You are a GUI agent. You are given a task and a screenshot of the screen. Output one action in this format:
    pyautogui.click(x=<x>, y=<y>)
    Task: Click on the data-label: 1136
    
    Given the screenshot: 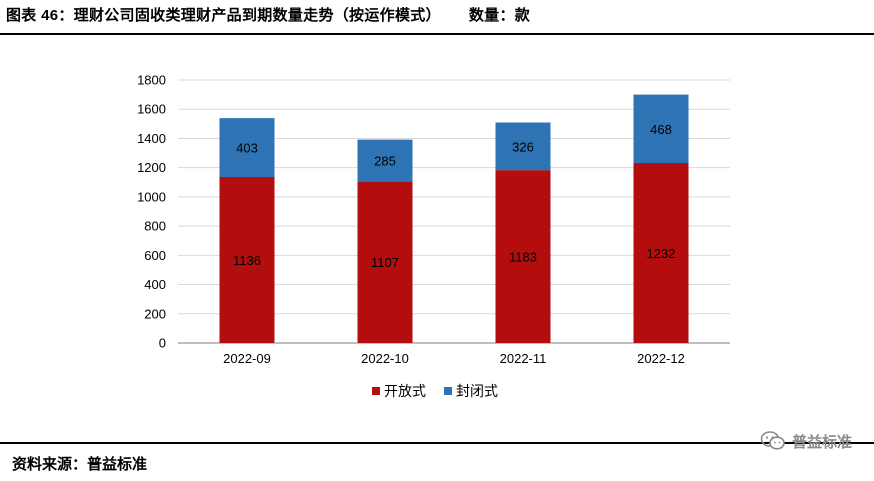 What is the action you would take?
    pyautogui.click(x=247, y=260)
    